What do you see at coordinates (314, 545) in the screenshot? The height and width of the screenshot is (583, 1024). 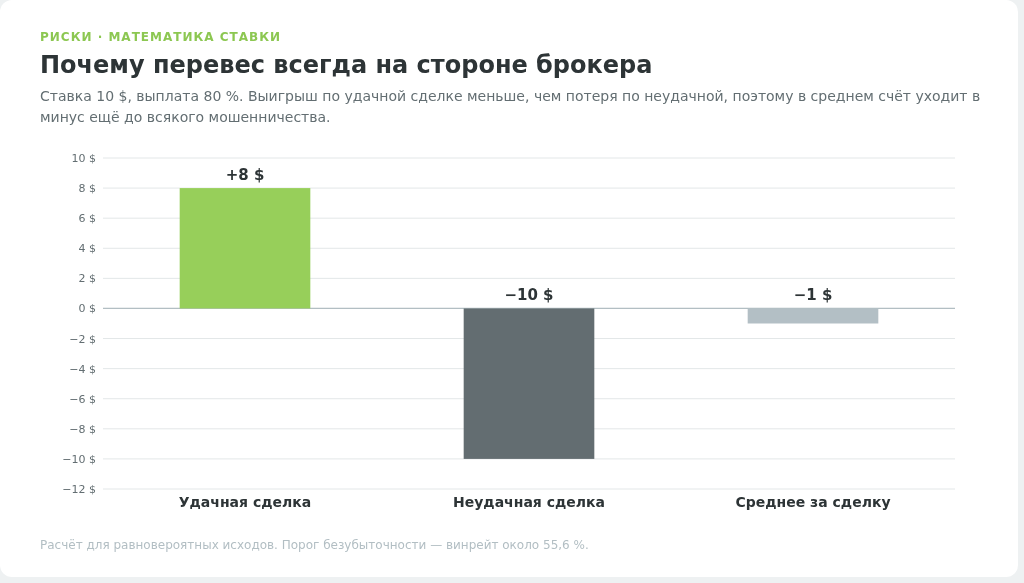 I see `text: Расчёт для равновероятных исходов. Порог безубыточности — винрейт около 55,6 %.` at bounding box center [314, 545].